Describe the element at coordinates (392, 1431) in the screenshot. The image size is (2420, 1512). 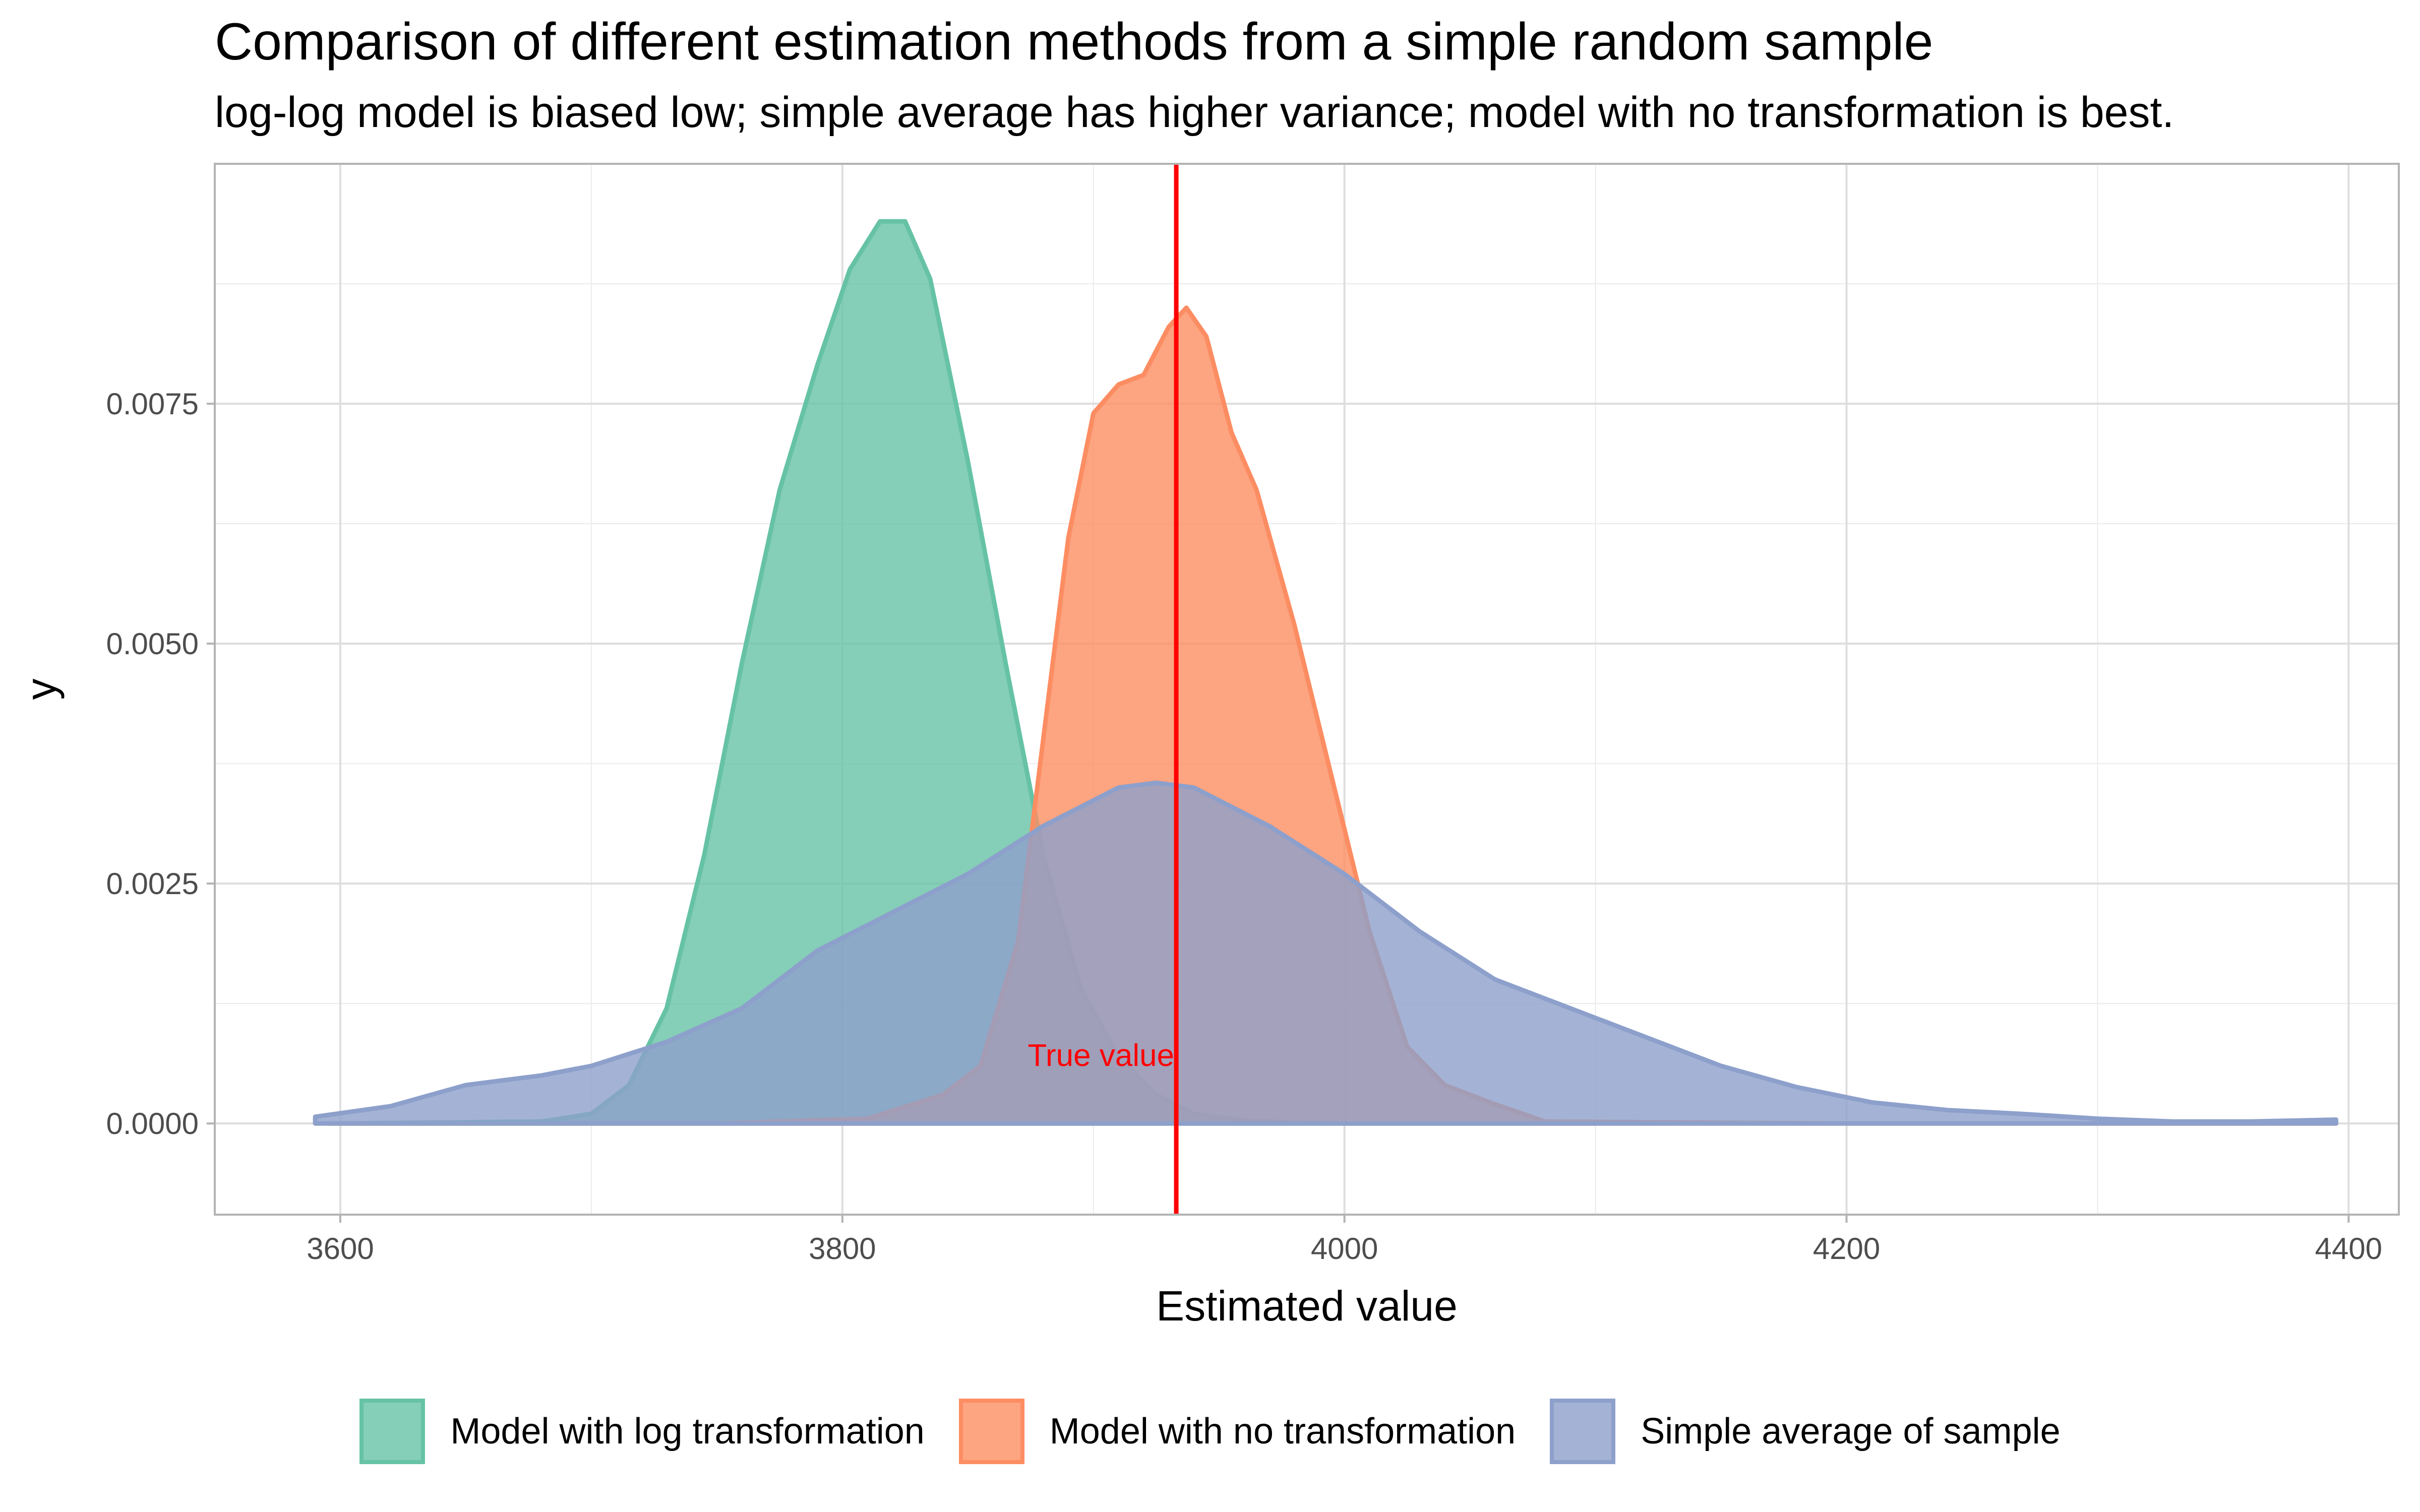
I see `legend-key-log-model` at that location.